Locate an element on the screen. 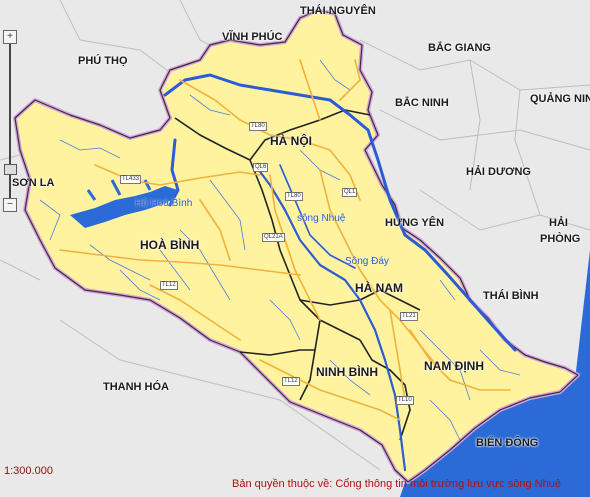  road-label-ql21a: QL21A is located at coordinates (273, 237).